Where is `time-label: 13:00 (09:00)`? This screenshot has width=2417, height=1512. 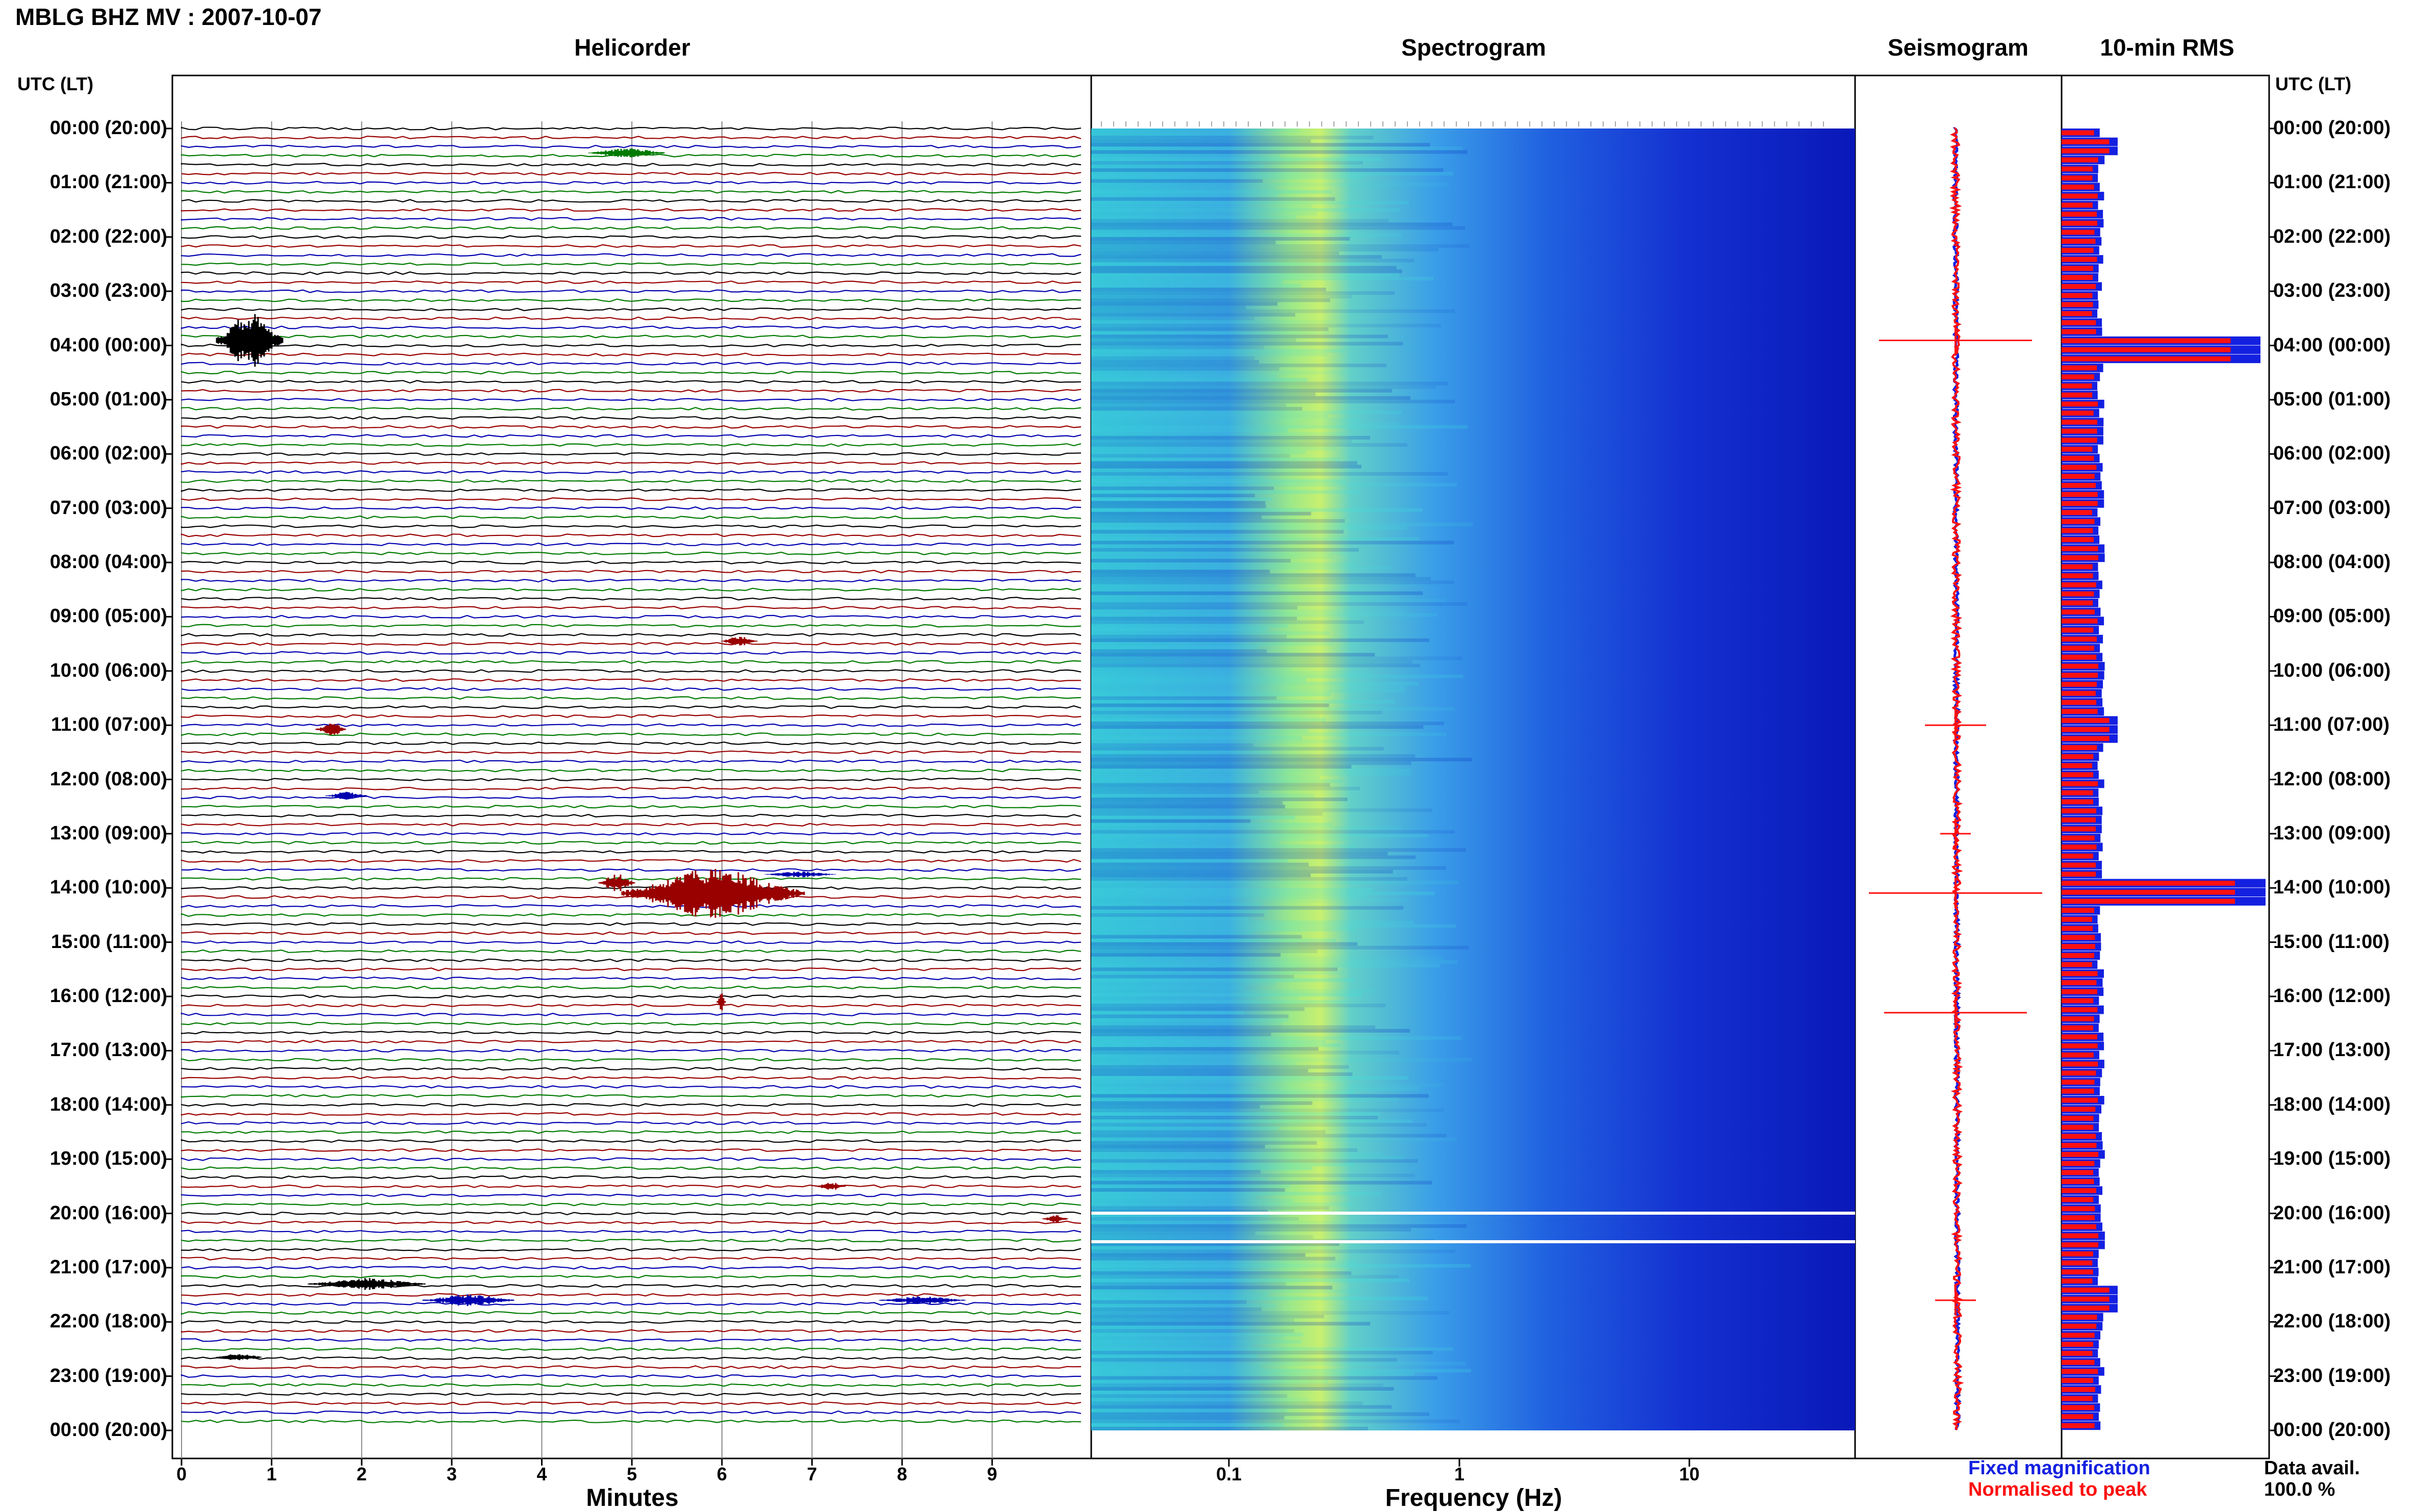 time-label: 13:00 (09:00) is located at coordinates (2332, 833).